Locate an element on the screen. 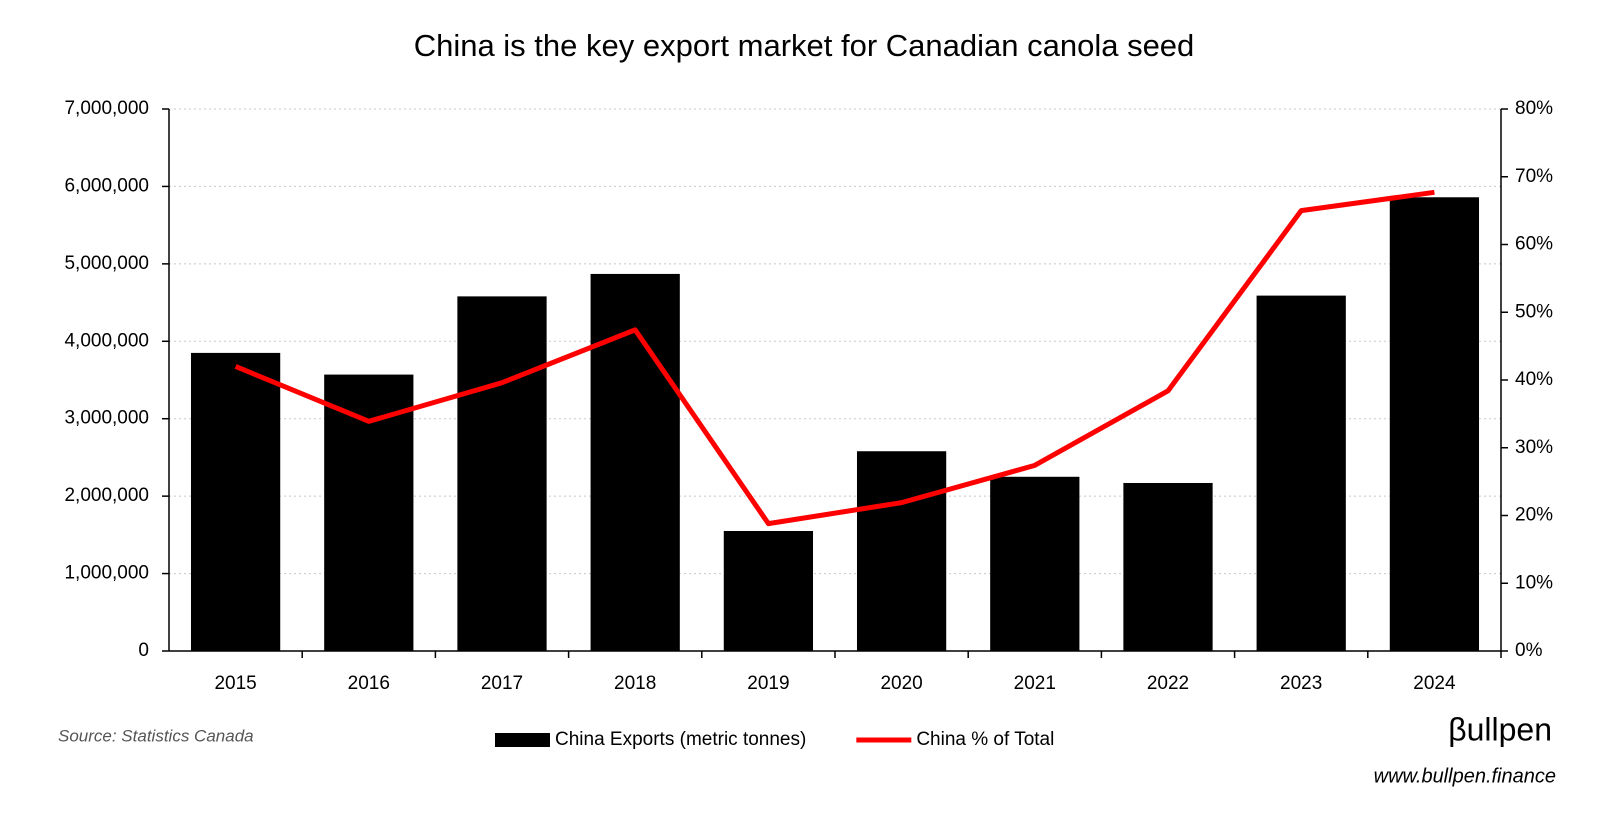 The image size is (1608, 822). y-tick-label: 7,000,000 is located at coordinates (106, 108).